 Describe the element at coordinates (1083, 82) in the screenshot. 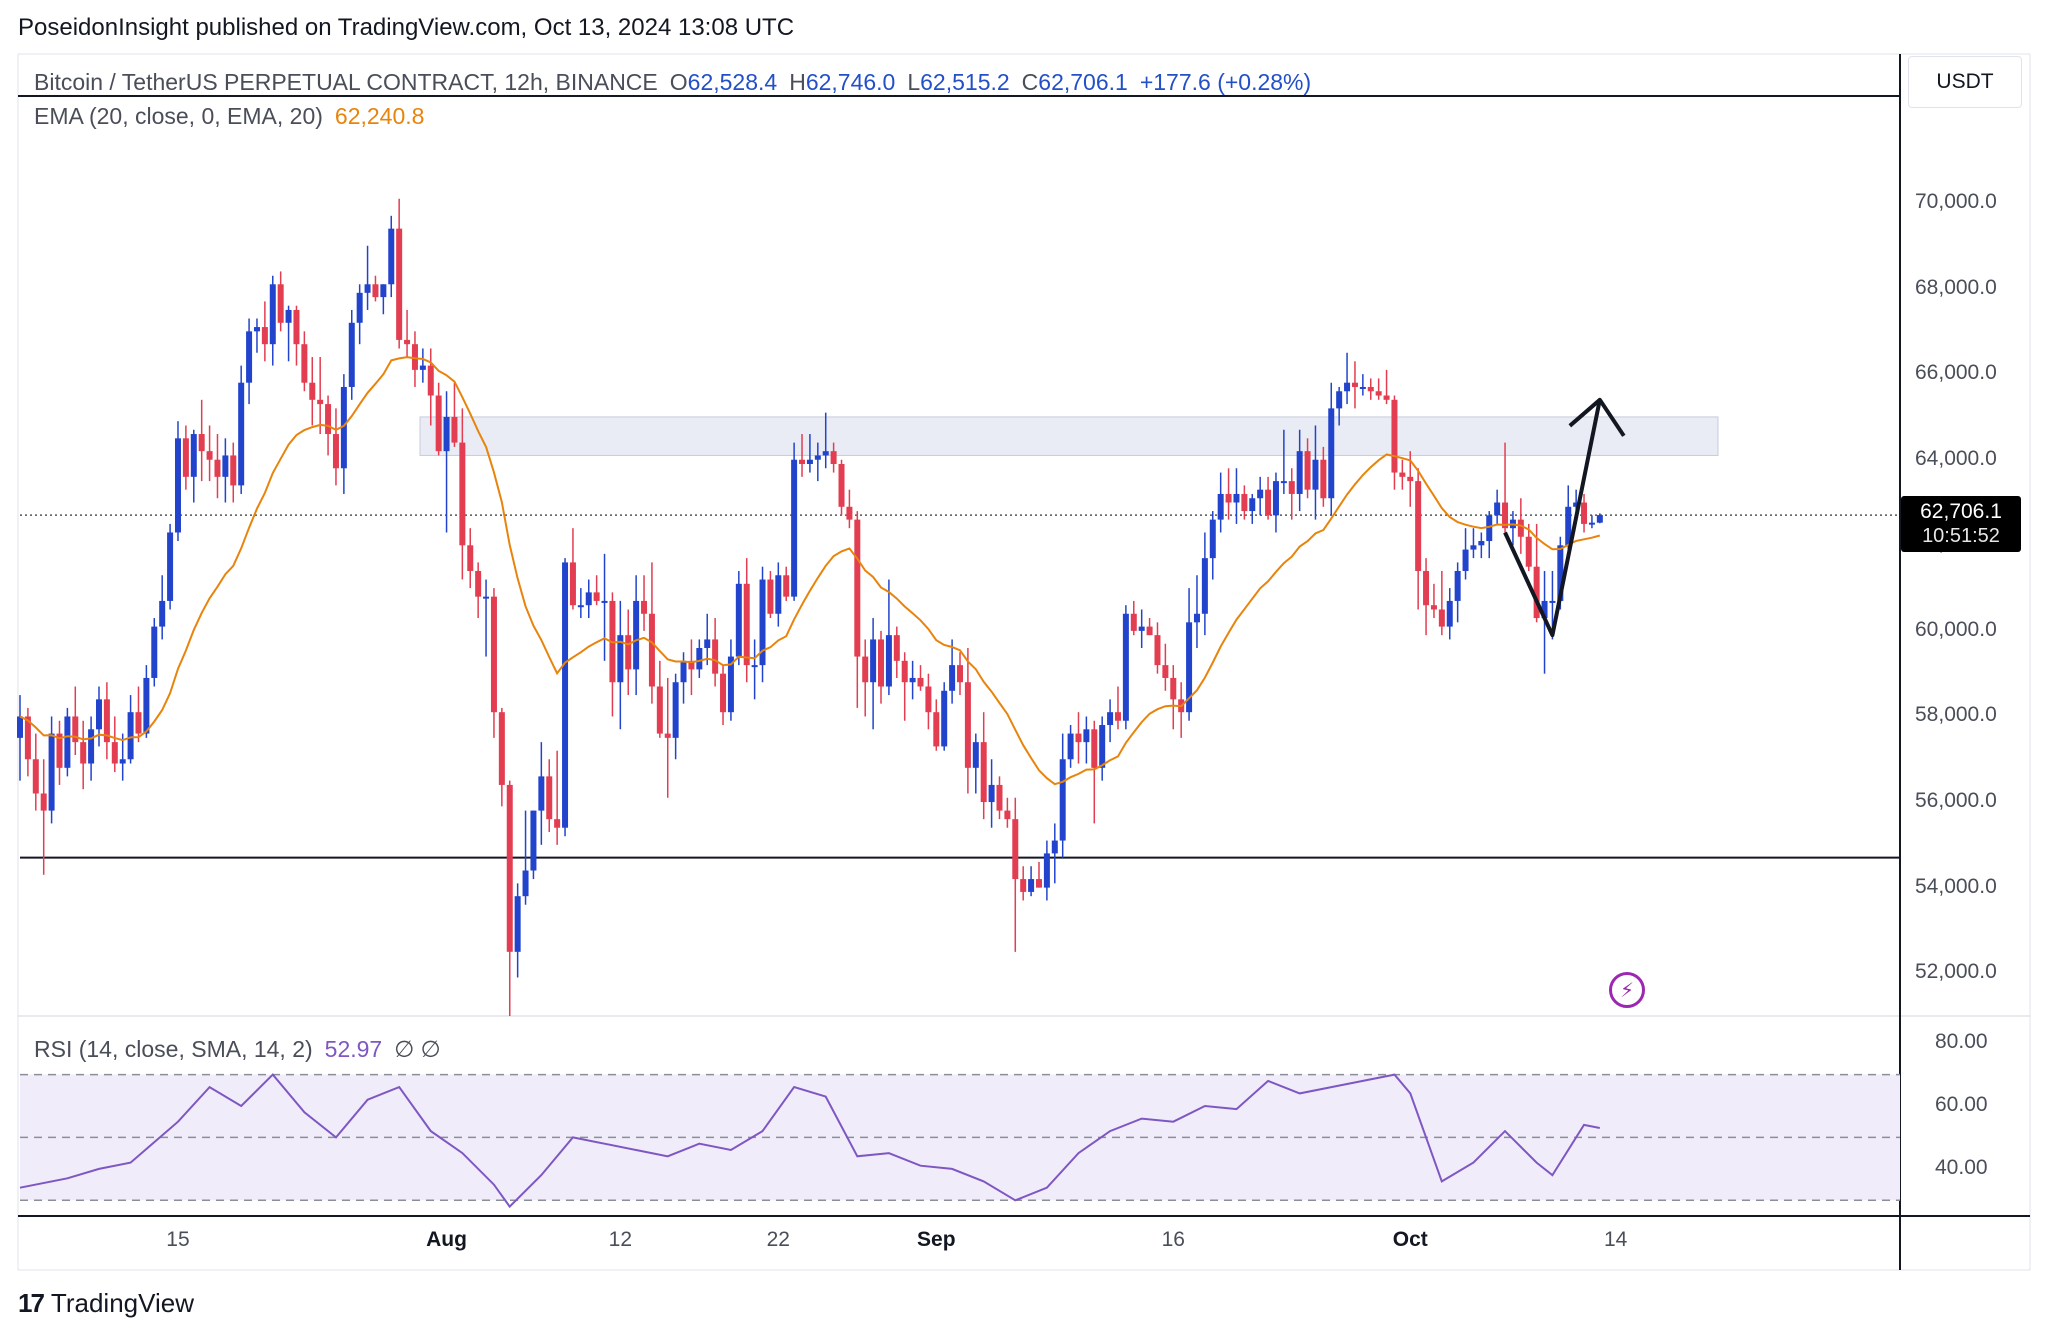

I see `close-value: 62,706.1` at that location.